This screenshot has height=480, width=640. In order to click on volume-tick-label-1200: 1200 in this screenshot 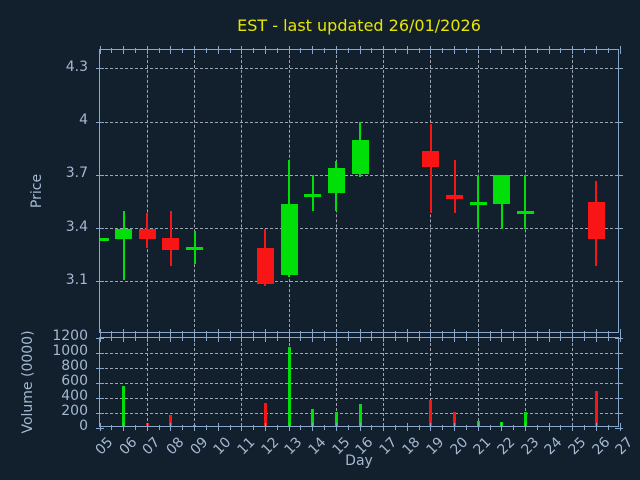, I will do `click(70, 336)`.